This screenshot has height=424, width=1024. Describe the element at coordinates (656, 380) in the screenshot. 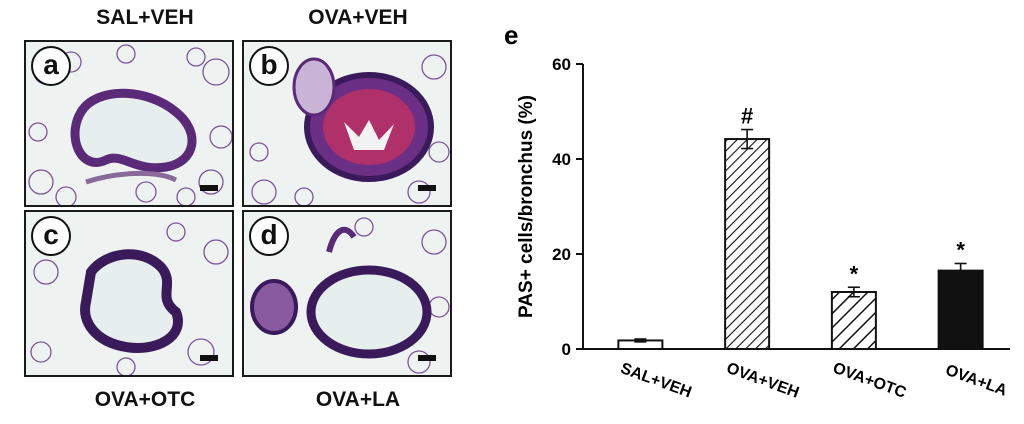

I see `x-tick-label: SAL+VEH` at that location.